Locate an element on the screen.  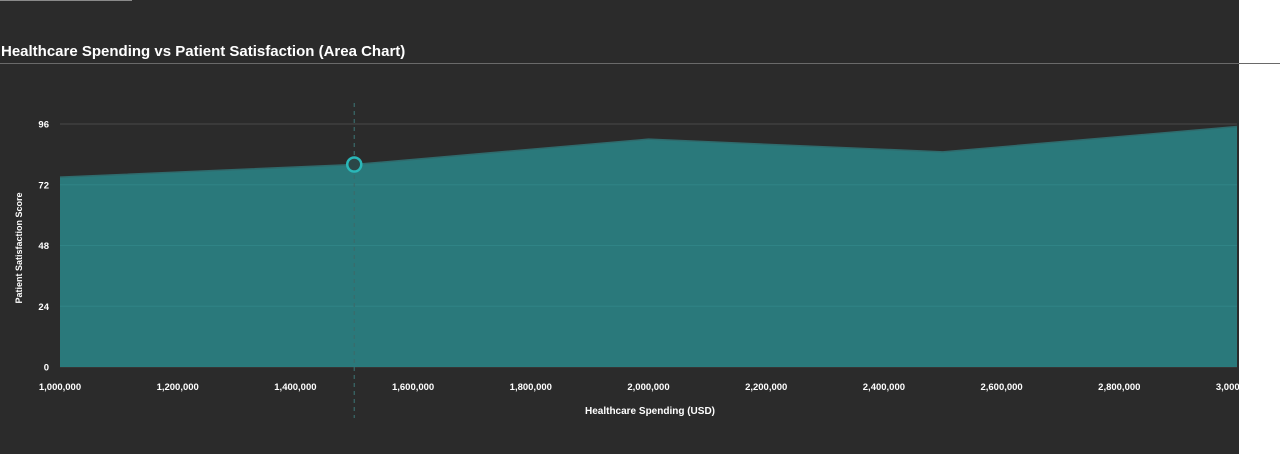
x-axis-label: Healthcare Spending (USD) is located at coordinates (650, 411).